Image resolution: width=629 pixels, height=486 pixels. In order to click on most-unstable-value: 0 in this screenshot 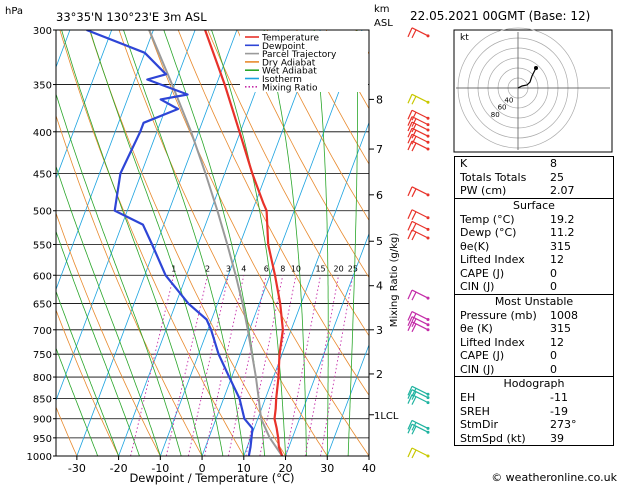, I will do `click(553, 369)`.